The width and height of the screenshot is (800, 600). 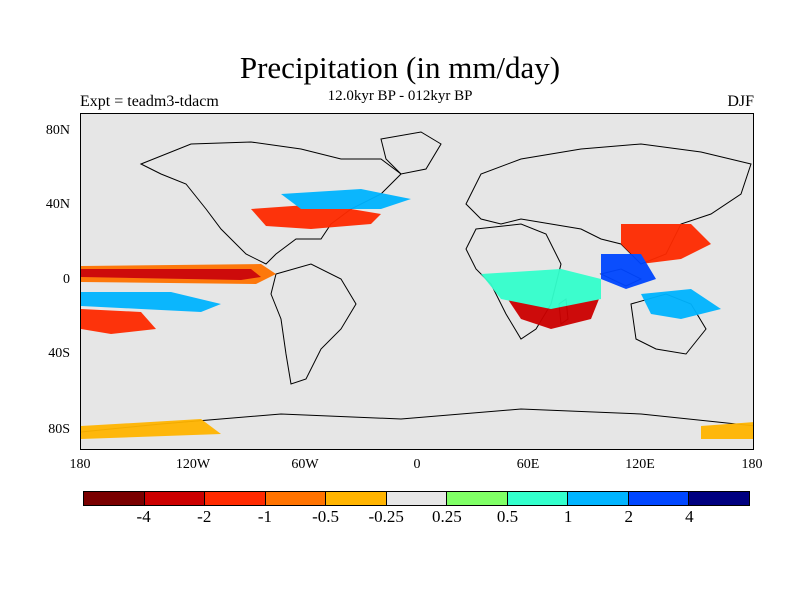 What do you see at coordinates (568, 516) in the screenshot?
I see `color-bar-label: 1` at bounding box center [568, 516].